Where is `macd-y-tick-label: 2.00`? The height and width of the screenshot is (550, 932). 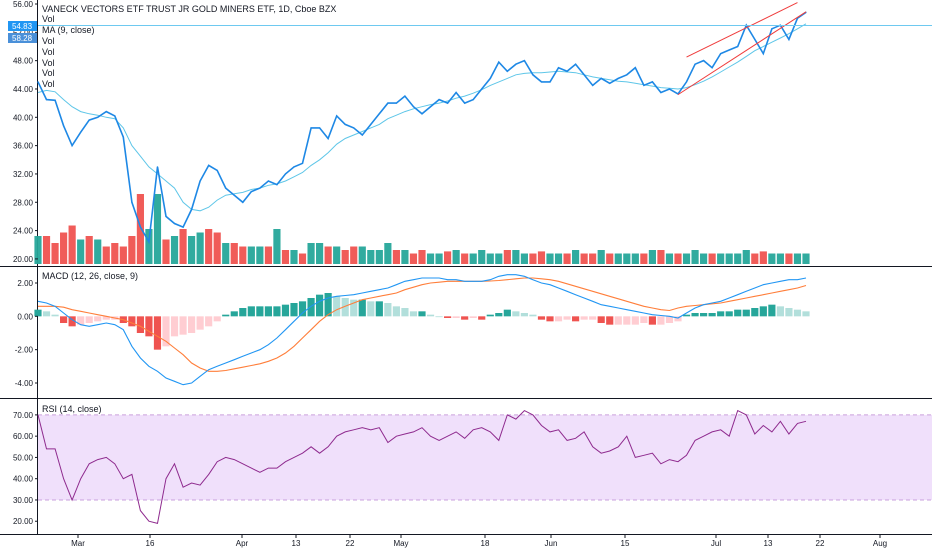 macd-y-tick-label: 2.00 is located at coordinates (25, 283).